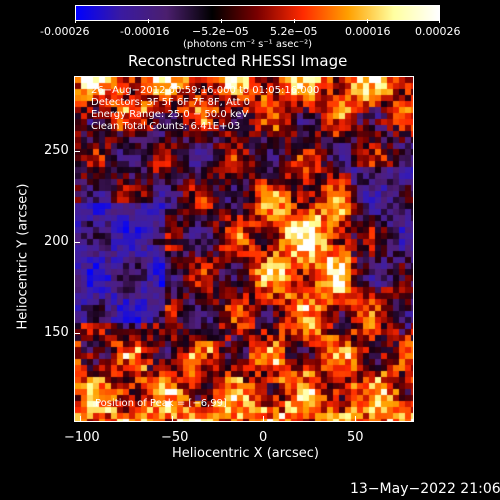 The width and height of the screenshot is (500, 500). Describe the element at coordinates (56, 241) in the screenshot. I see `y-tick-label: 200` at that location.